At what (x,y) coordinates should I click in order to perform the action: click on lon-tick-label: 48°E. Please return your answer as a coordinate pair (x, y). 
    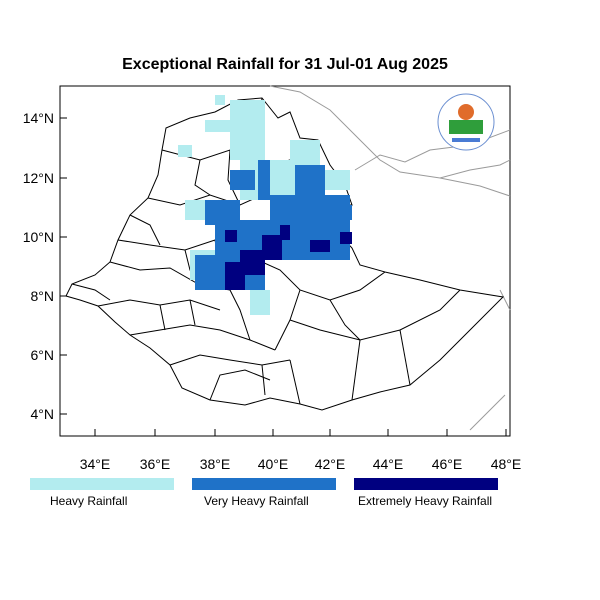
    Looking at the image, I should click on (506, 464).